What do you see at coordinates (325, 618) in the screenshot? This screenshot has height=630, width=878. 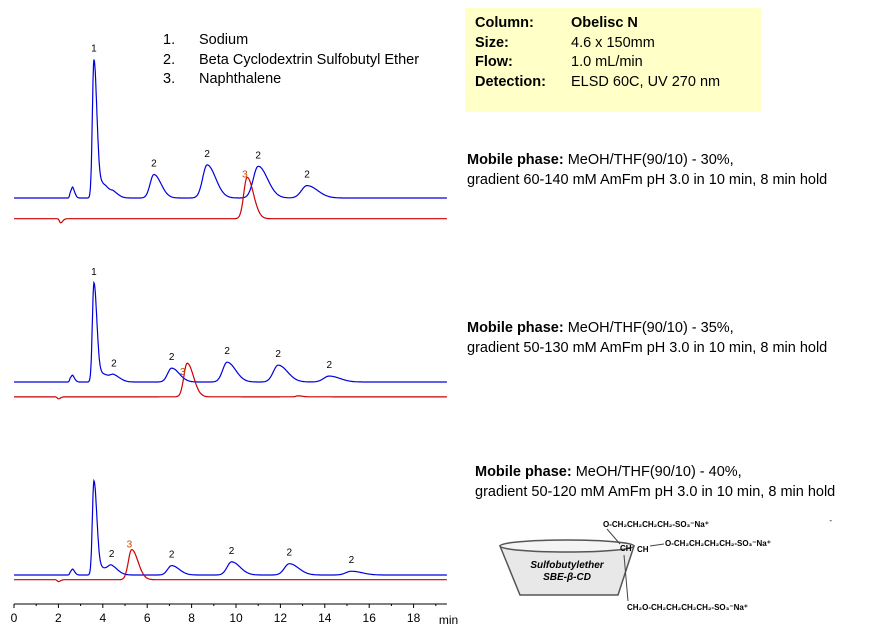 I see `x-tick-label: 14` at bounding box center [325, 618].